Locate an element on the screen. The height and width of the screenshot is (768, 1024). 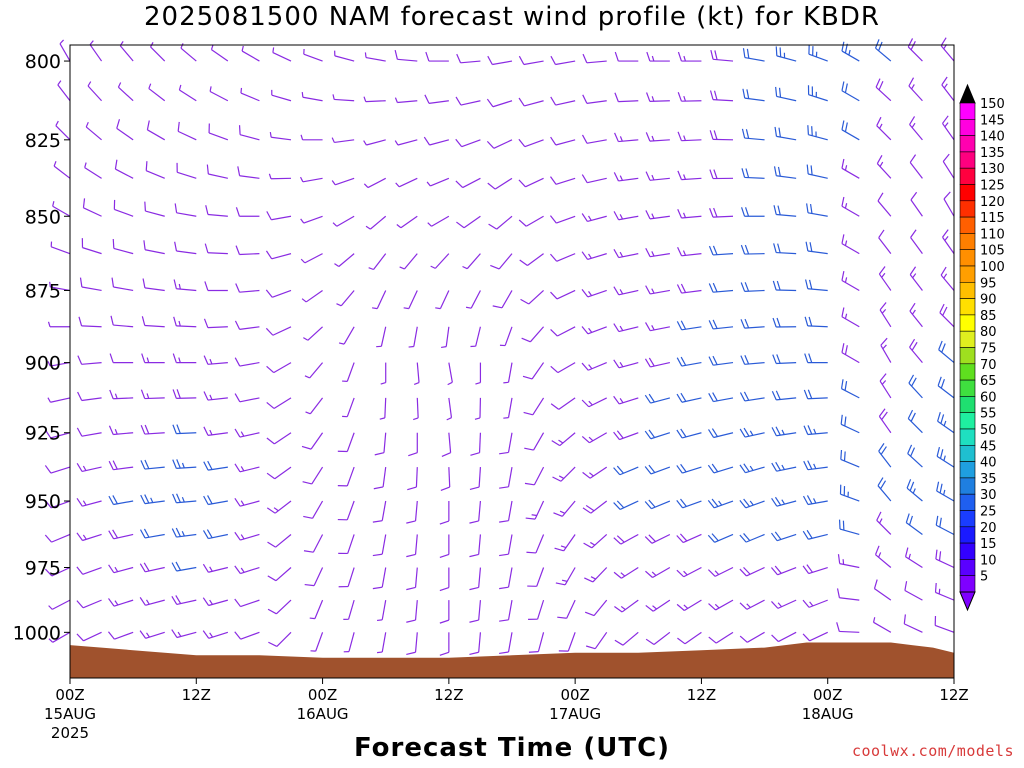
x-tick-date: 17AUG is located at coordinates (575, 714).